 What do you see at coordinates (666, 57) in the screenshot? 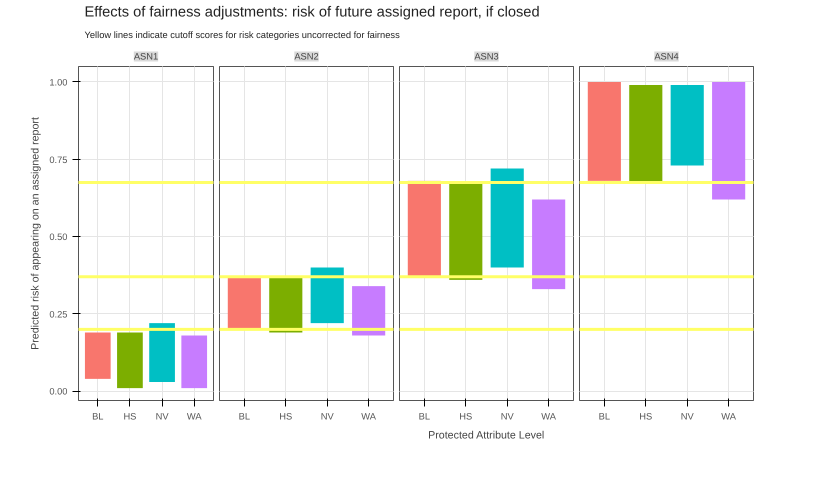
I see `chart-title: ASN4` at bounding box center [666, 57].